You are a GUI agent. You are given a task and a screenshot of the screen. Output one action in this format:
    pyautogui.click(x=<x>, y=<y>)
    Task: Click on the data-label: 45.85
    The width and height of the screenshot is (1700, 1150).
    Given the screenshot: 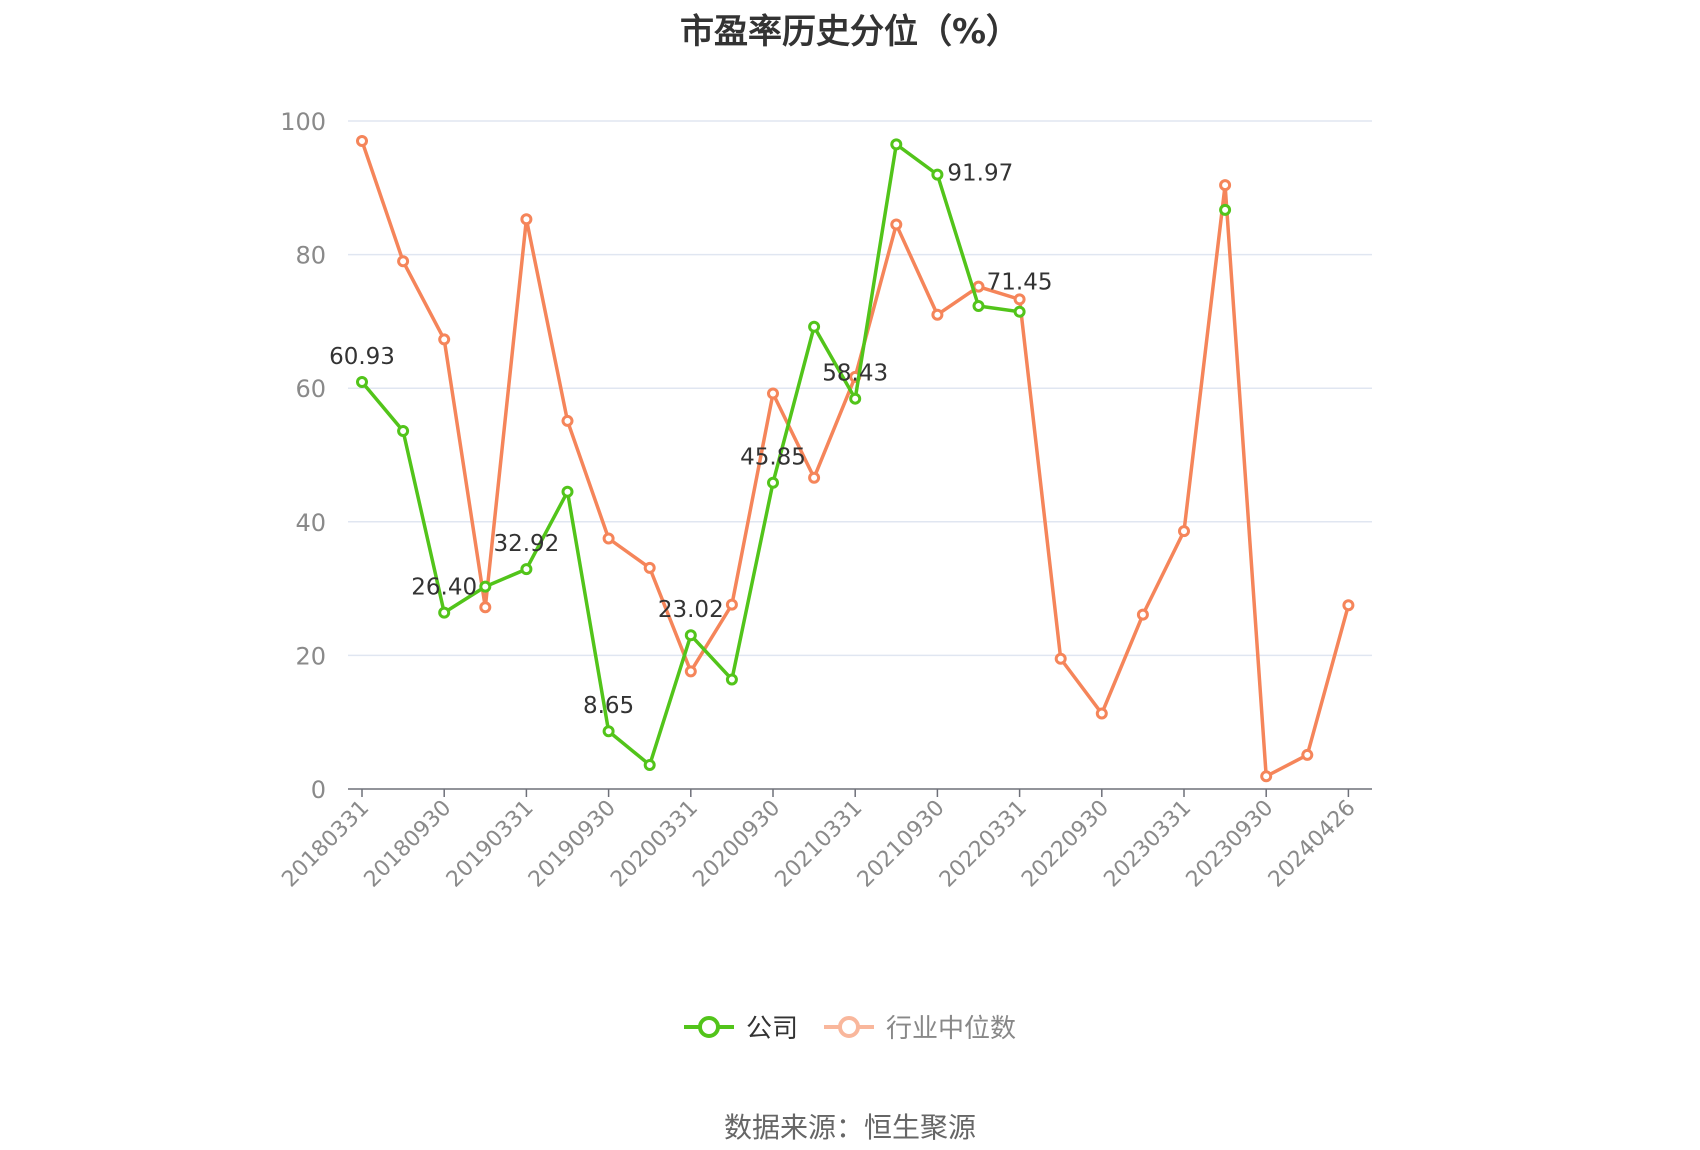 What is the action you would take?
    pyautogui.click(x=773, y=458)
    